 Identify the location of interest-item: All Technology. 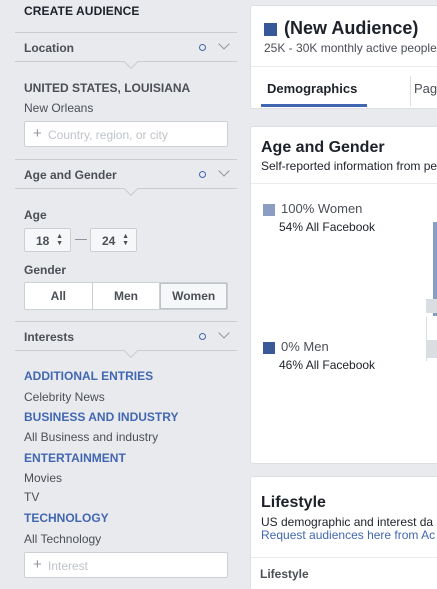
(63, 539).